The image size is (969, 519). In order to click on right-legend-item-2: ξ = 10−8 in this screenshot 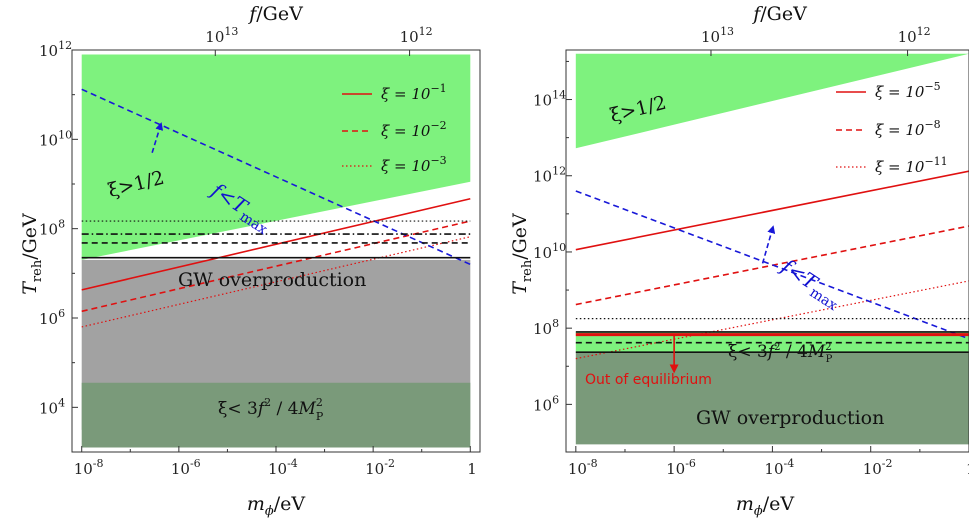, I will do `click(908, 128)`.